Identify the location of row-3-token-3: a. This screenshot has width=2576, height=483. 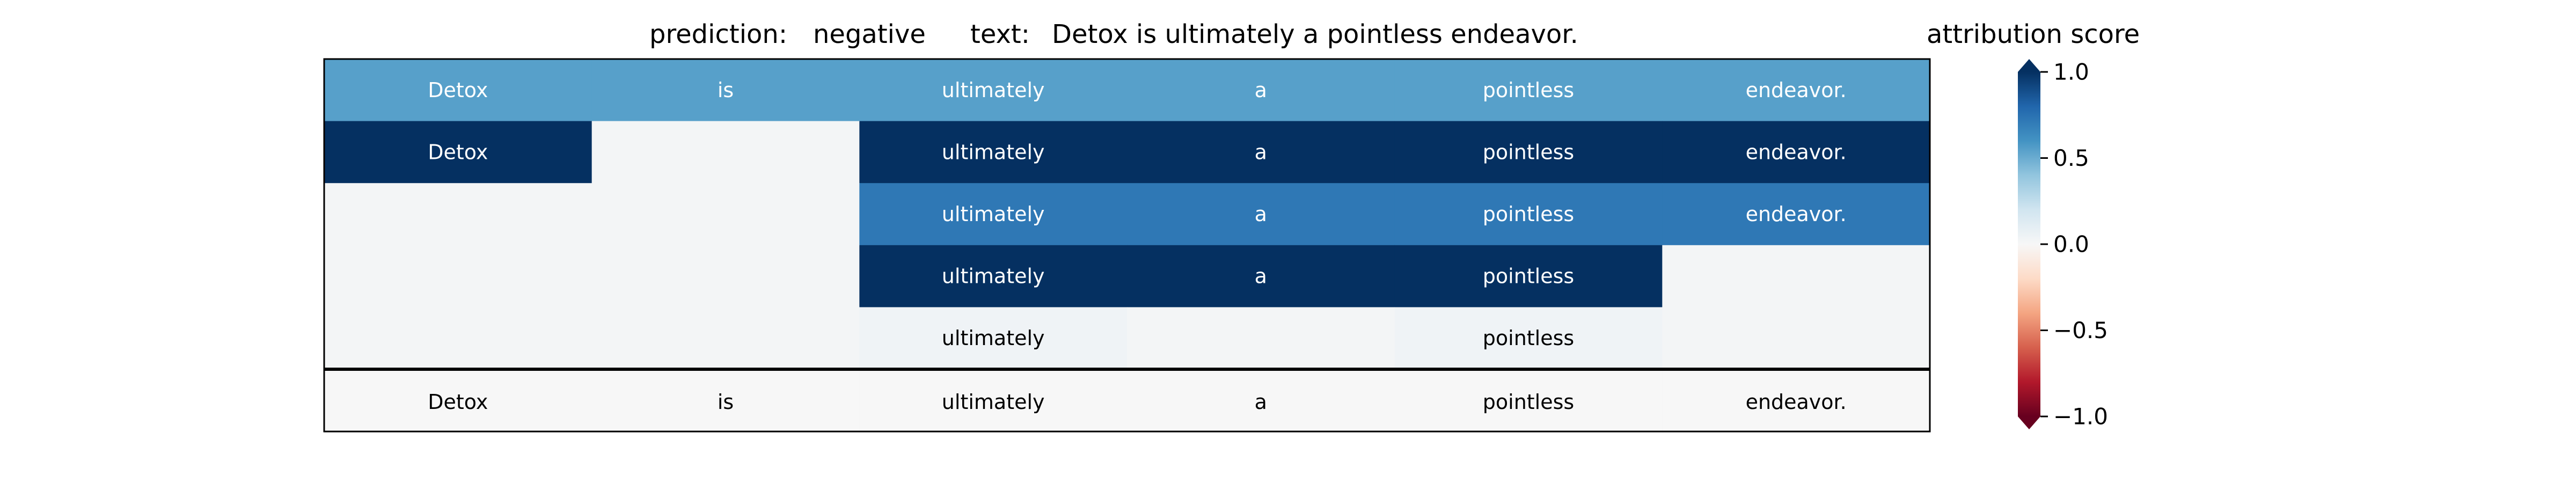
(1261, 276).